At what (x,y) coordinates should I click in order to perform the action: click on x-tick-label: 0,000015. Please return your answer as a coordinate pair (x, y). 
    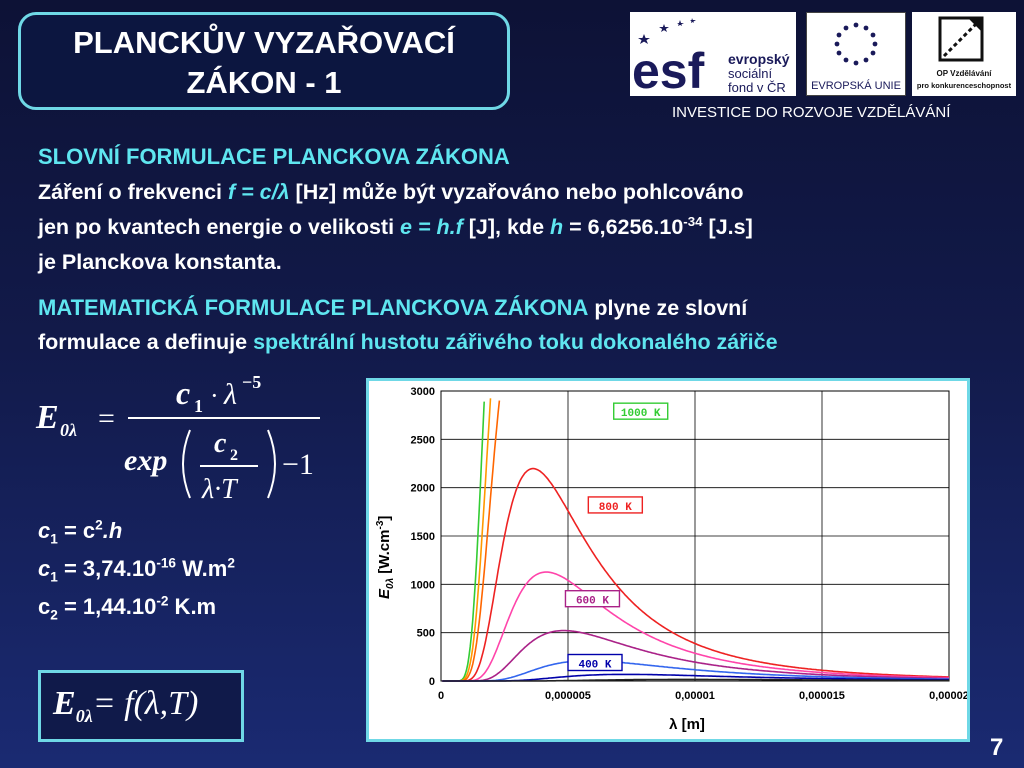
    Looking at the image, I should click on (822, 696).